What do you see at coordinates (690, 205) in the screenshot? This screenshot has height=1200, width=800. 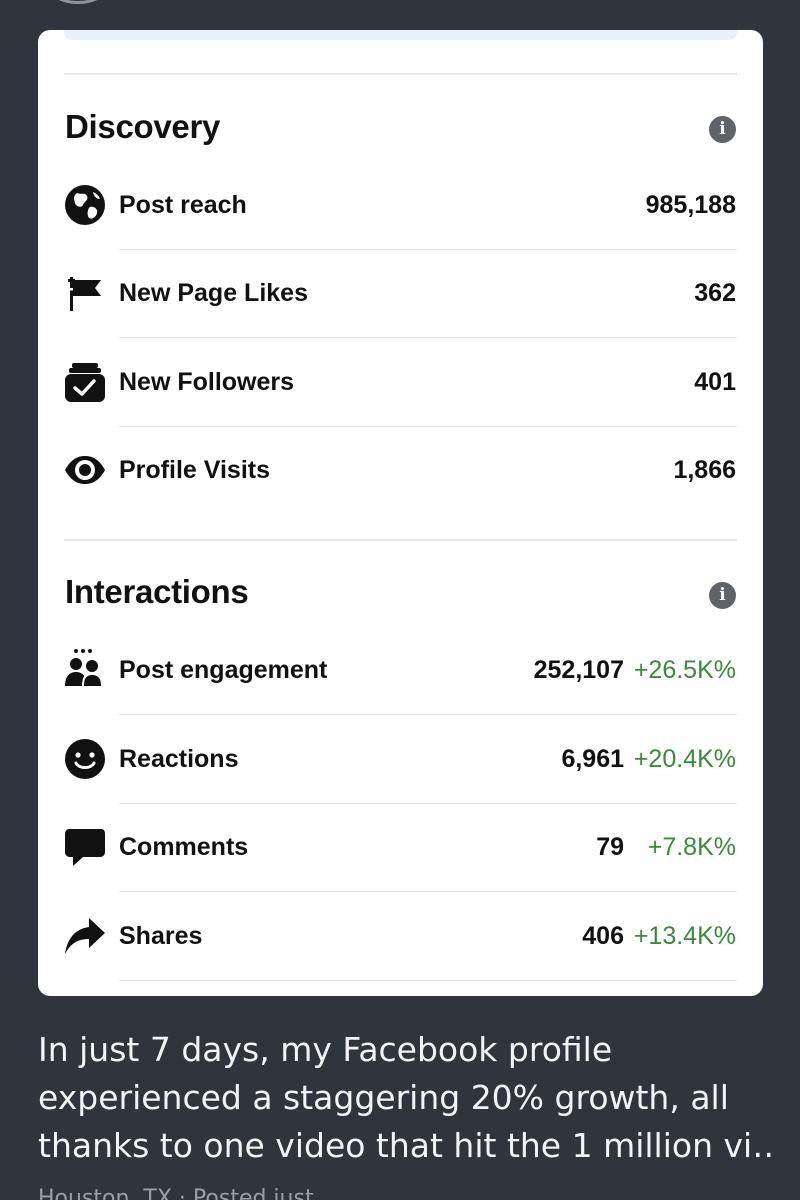 I see `metric-value: 985,188` at bounding box center [690, 205].